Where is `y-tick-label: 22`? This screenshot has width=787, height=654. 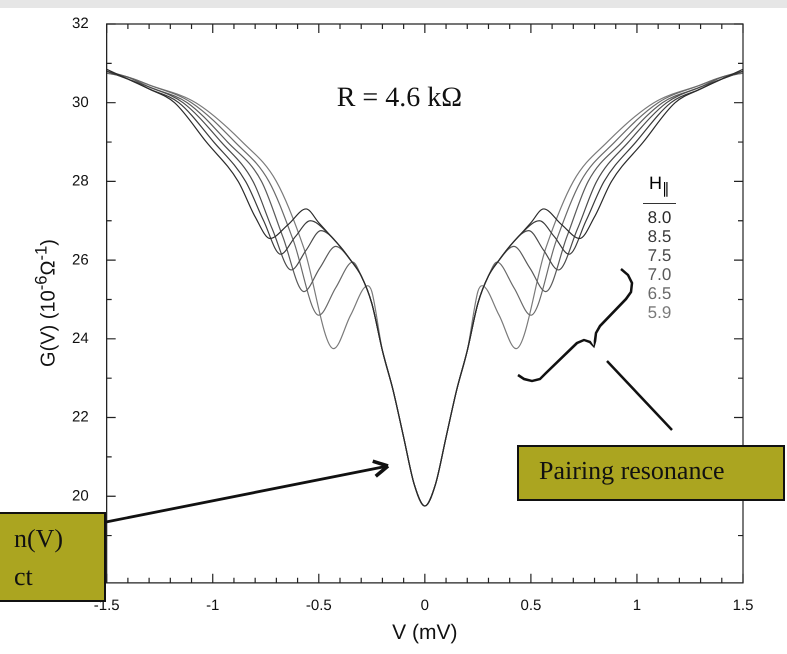 y-tick-label: 22 is located at coordinates (80, 417).